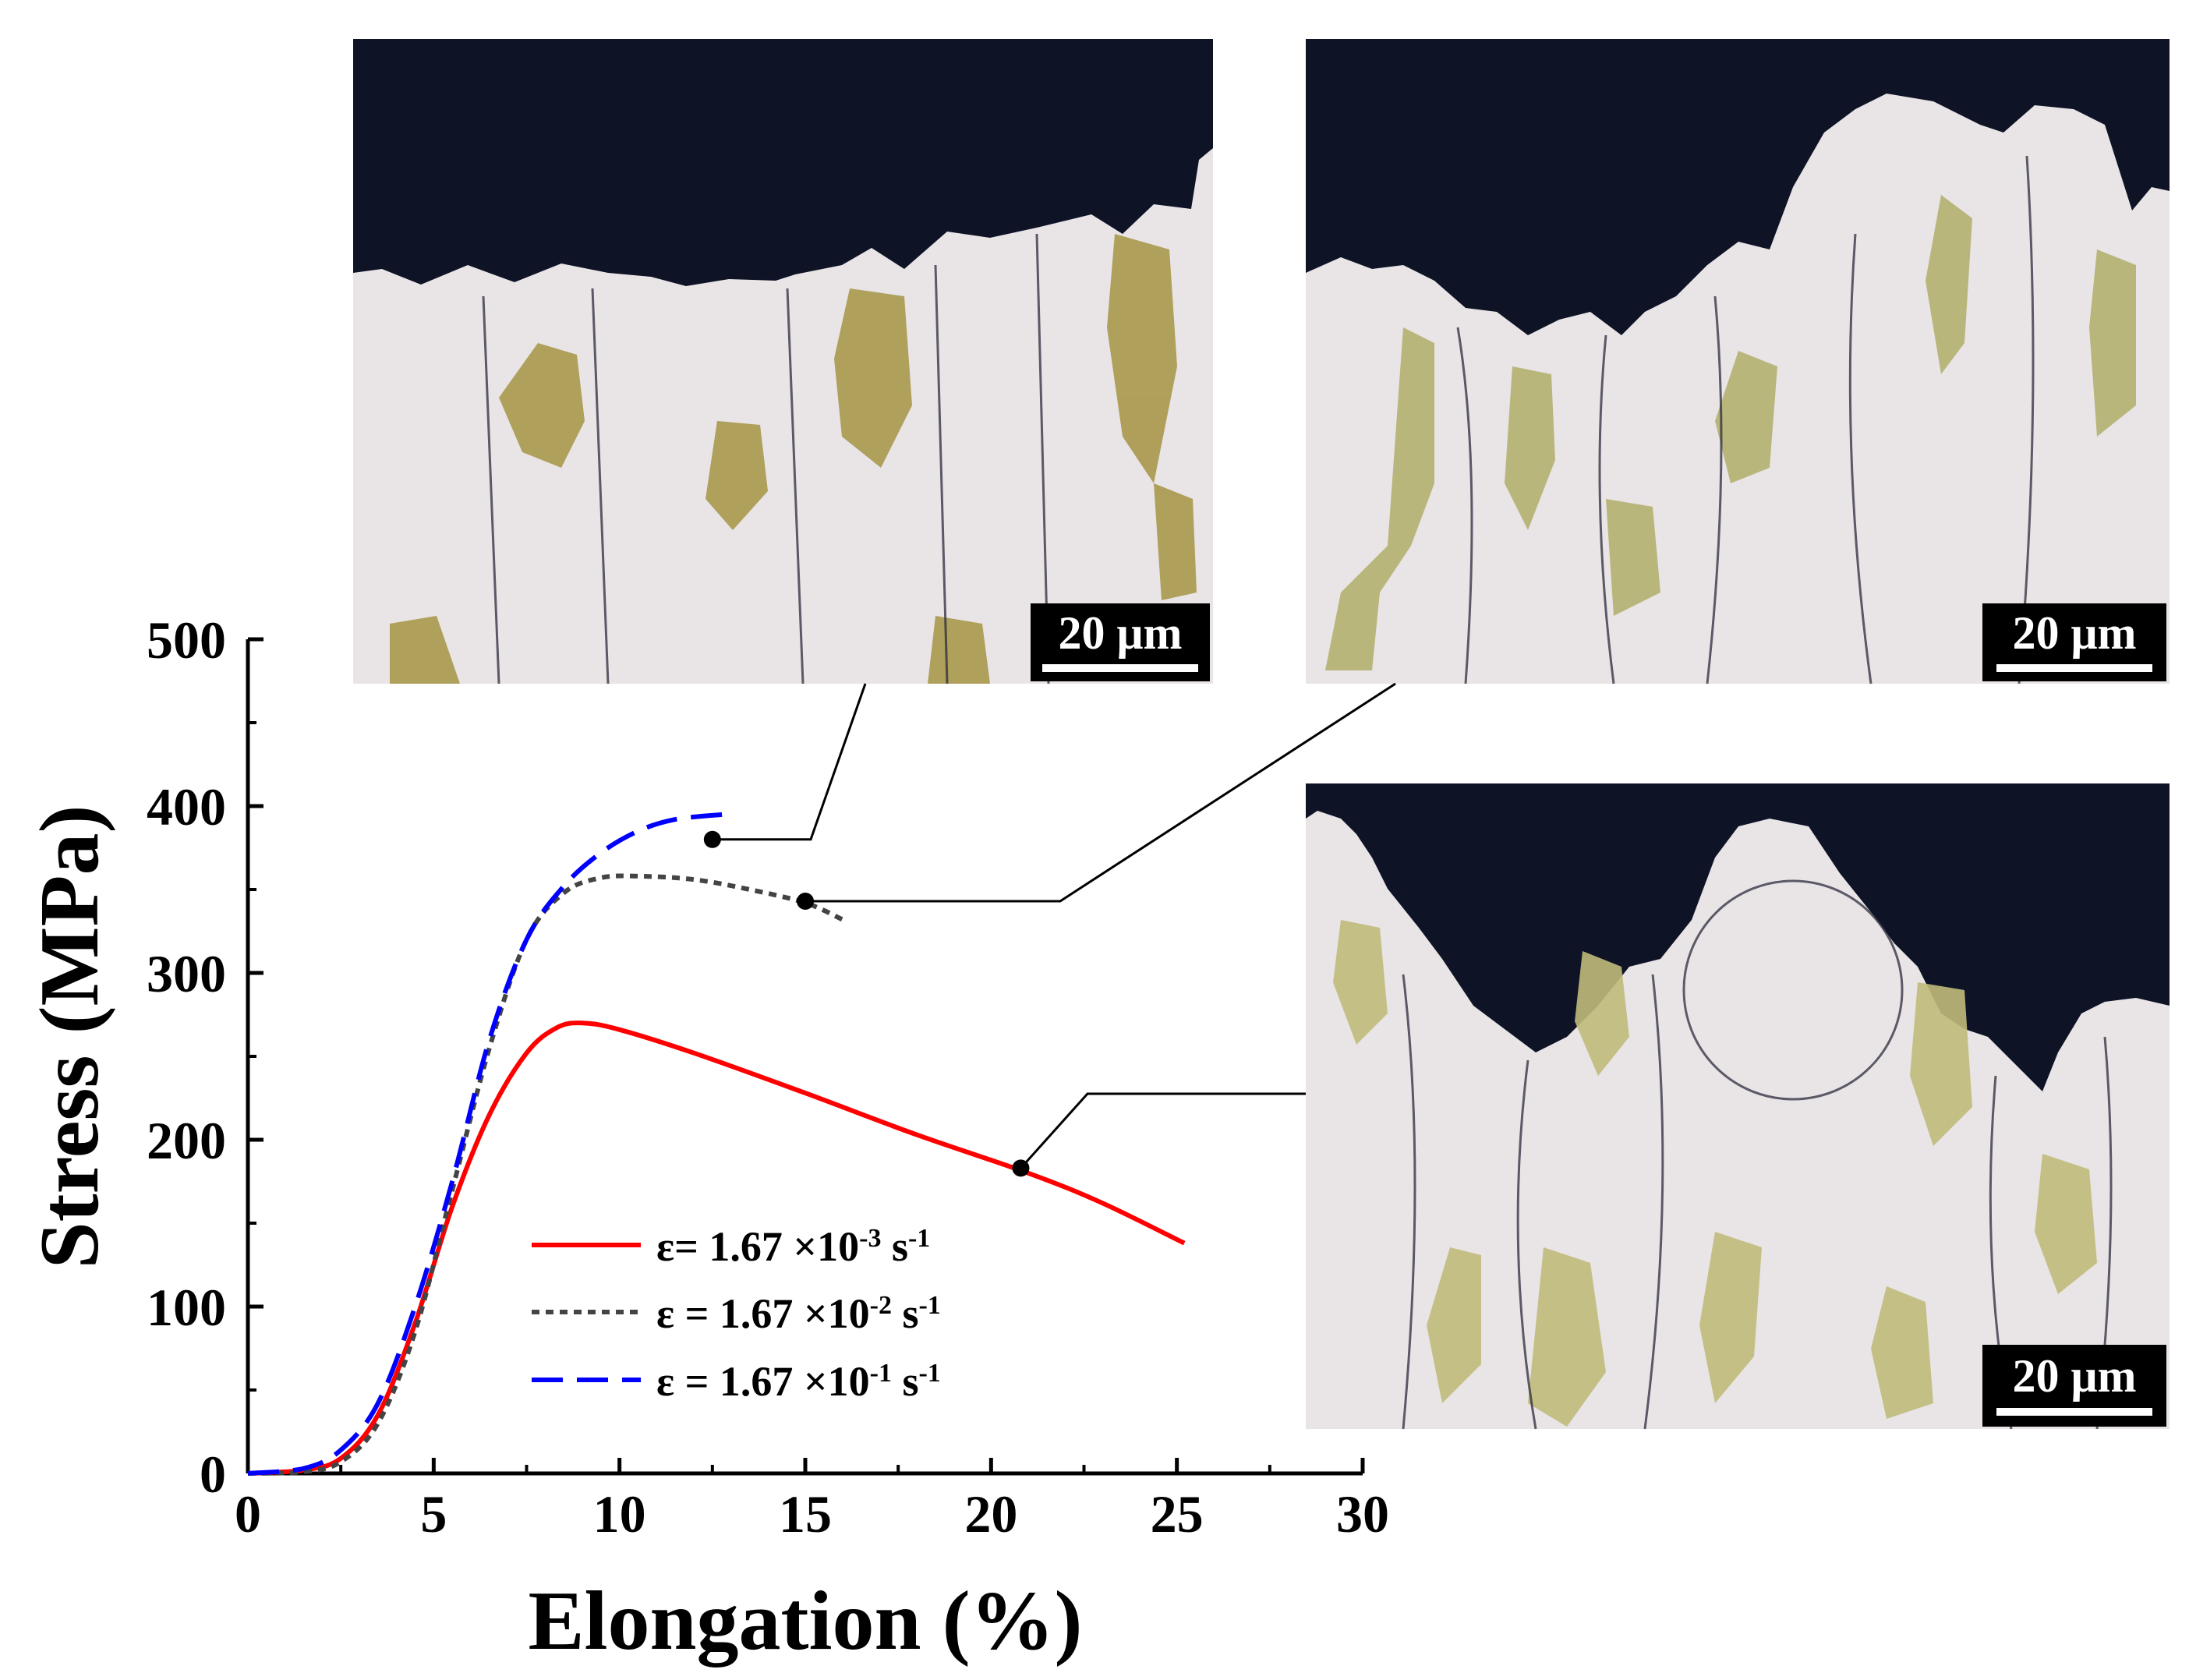 The width and height of the screenshot is (2189, 1680). I want to click on leader-line-micrograph-top-left, so click(789, 762).